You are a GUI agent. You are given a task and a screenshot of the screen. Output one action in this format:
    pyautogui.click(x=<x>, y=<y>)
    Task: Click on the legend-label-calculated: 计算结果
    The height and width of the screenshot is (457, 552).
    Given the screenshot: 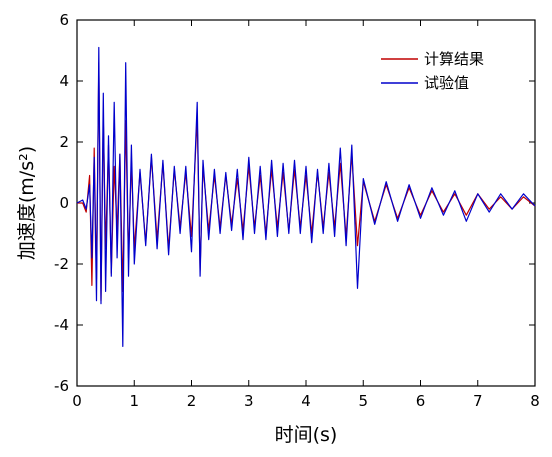 What is the action you would take?
    pyautogui.click(x=454, y=59)
    